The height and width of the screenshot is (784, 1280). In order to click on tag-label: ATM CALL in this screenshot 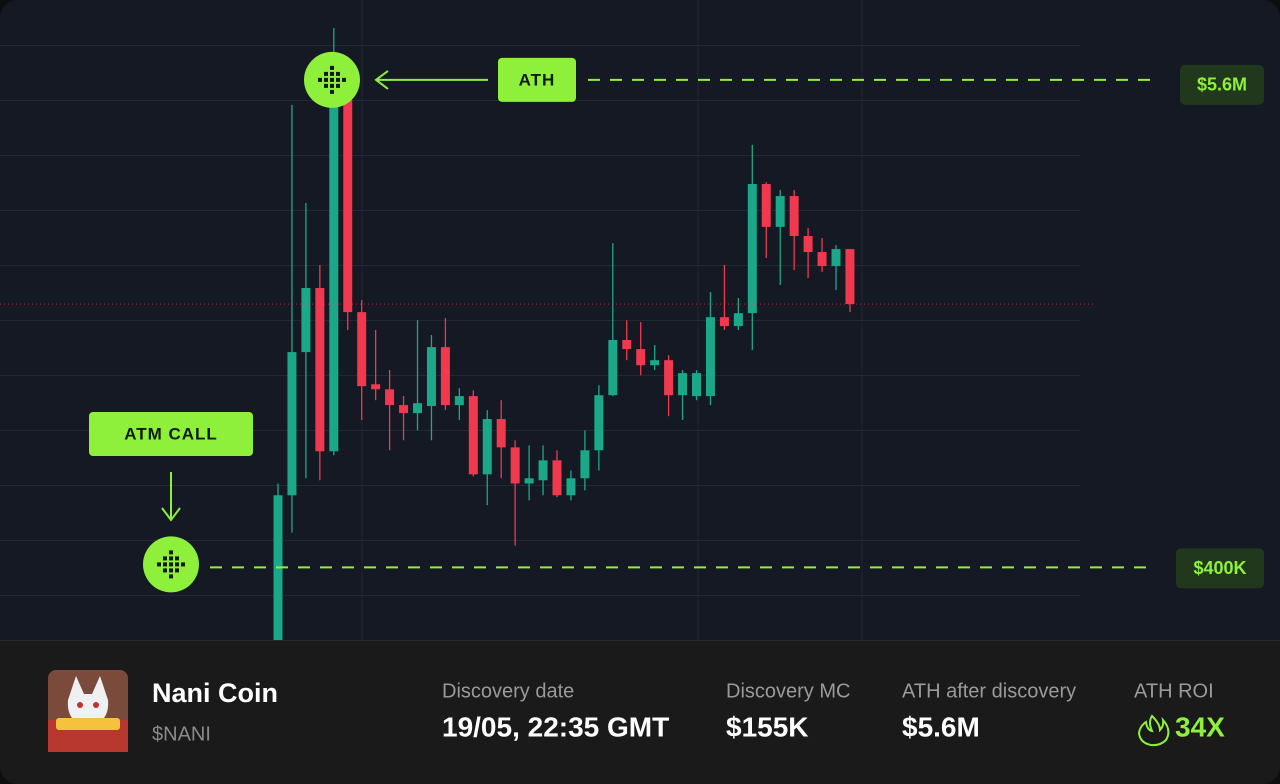, I will do `click(171, 433)`.